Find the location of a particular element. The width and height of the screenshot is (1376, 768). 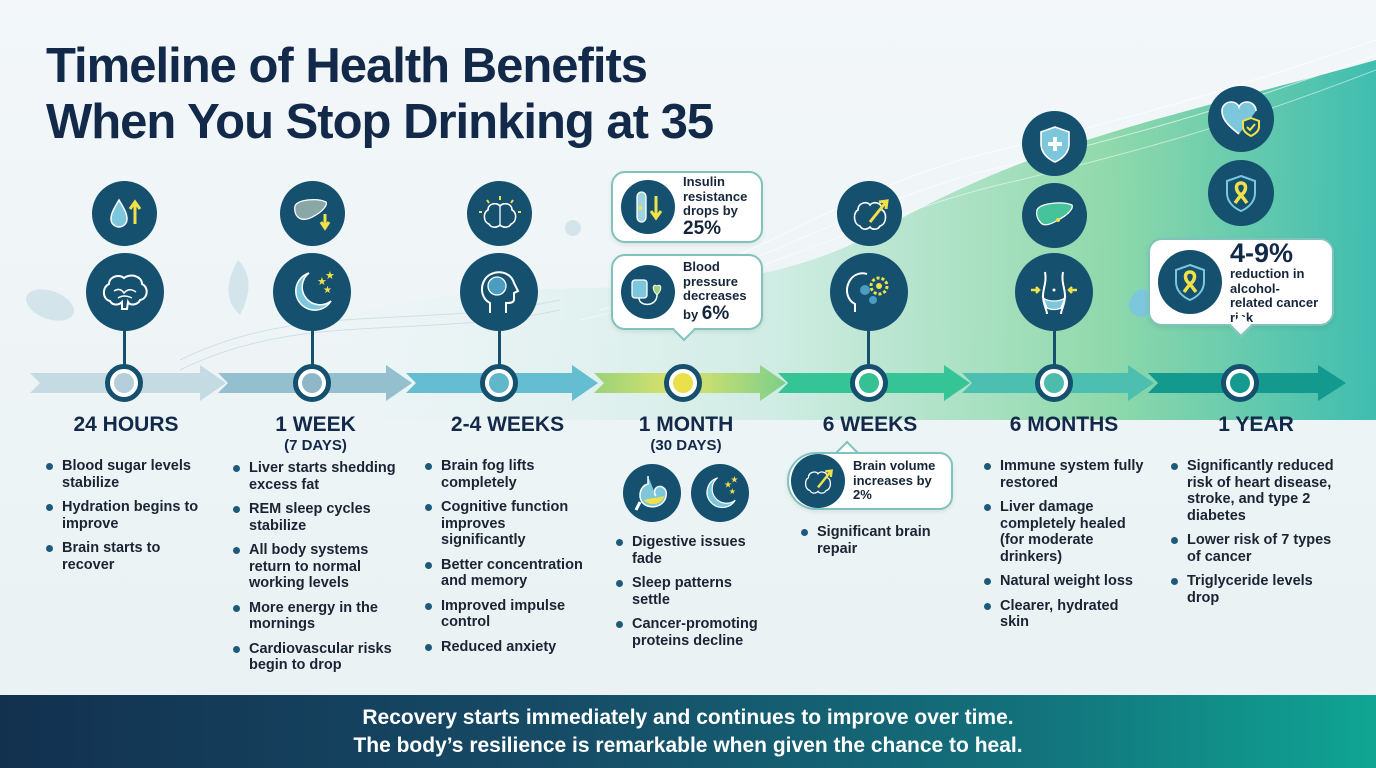

list-item: Liver starts shedding excess fat is located at coordinates (315, 476).